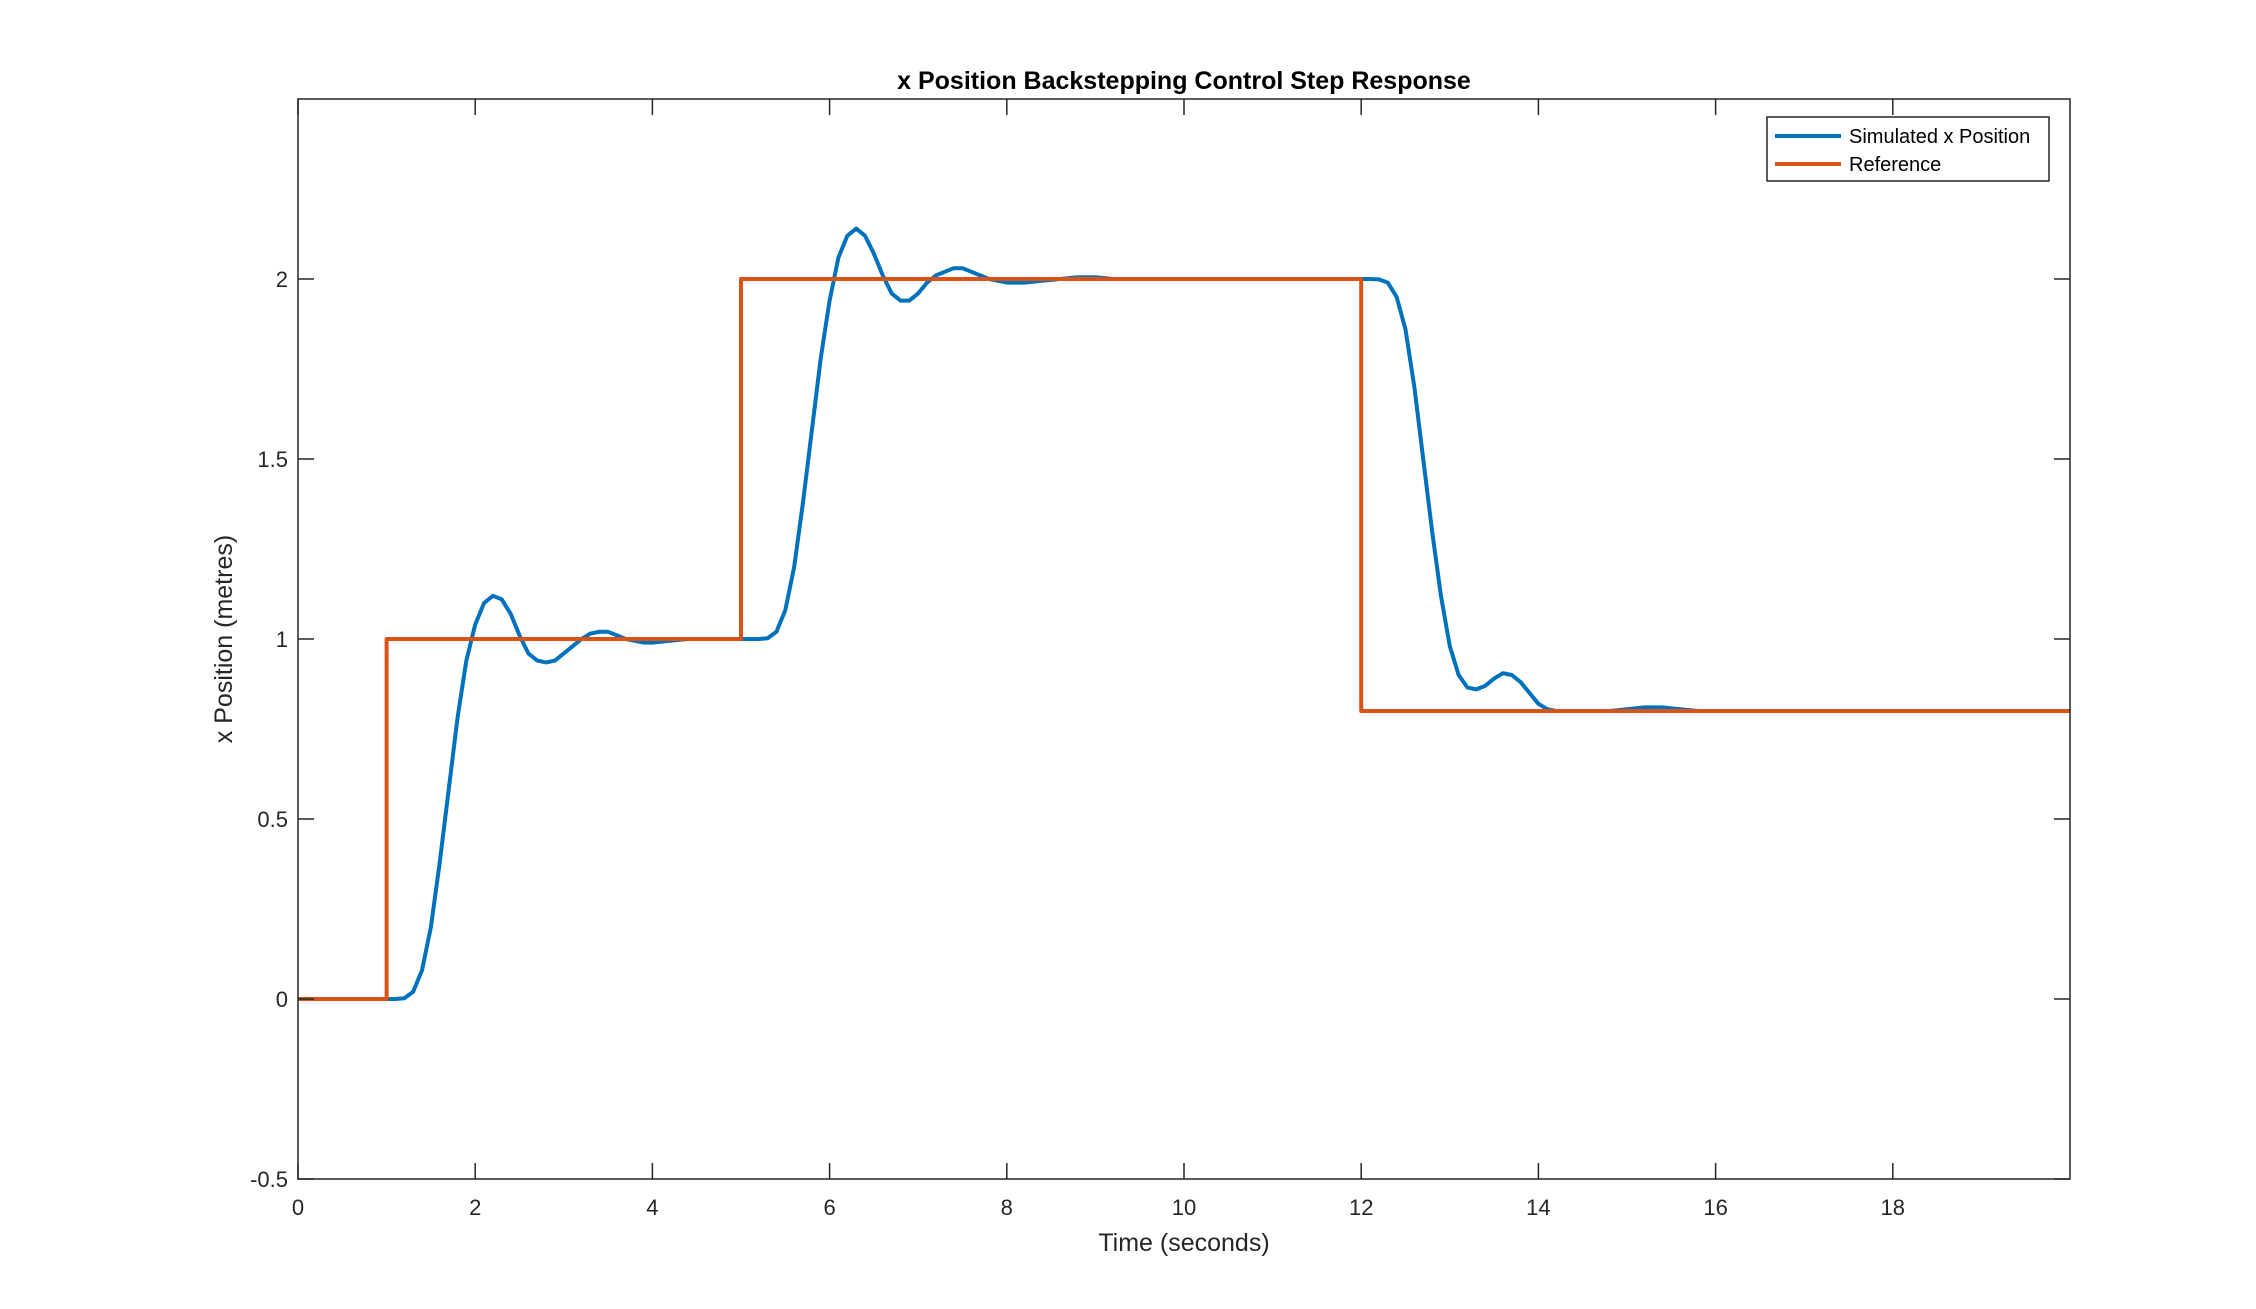 This screenshot has height=1309, width=2256. What do you see at coordinates (1184, 1207) in the screenshot?
I see `x-tick-label: 10` at bounding box center [1184, 1207].